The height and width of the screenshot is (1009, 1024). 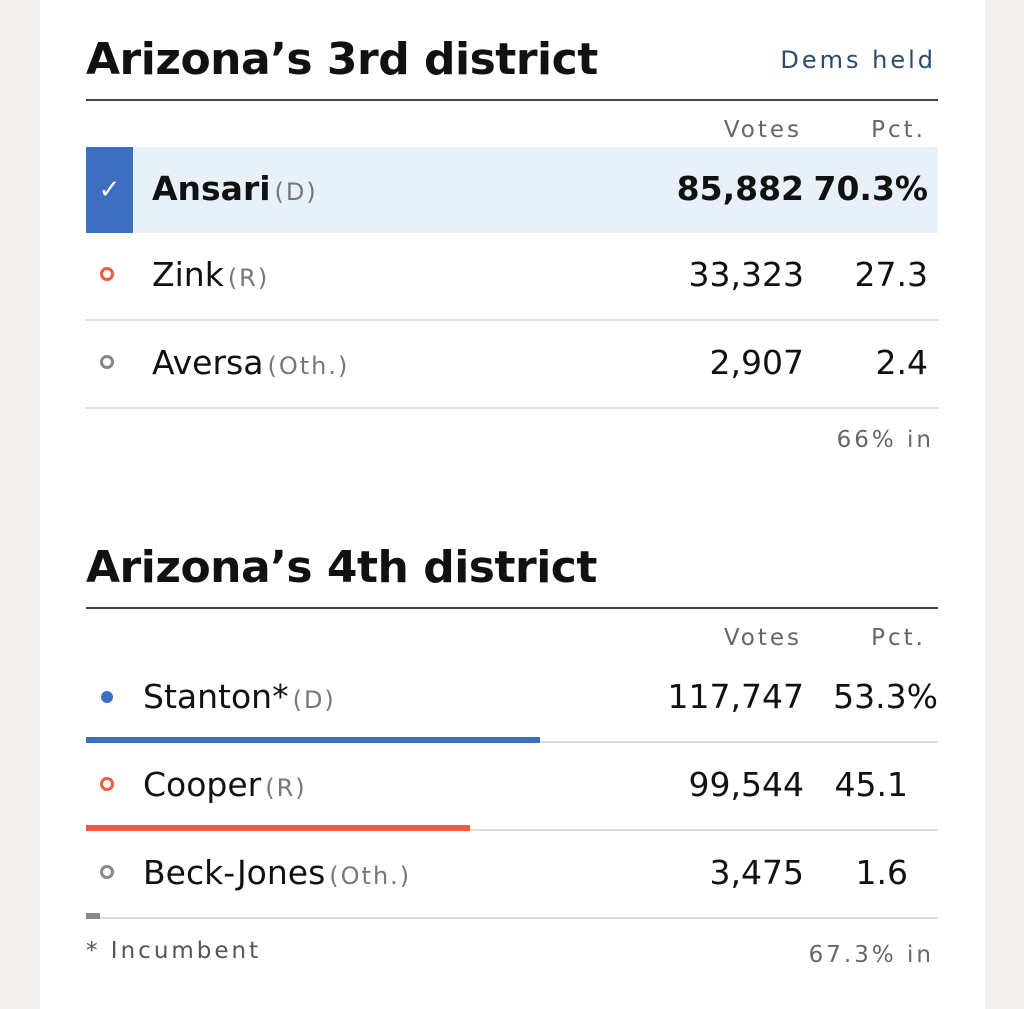 What do you see at coordinates (512, 699) in the screenshot?
I see `candidate-row: Stanton* (D) 117,747 53.3%` at bounding box center [512, 699].